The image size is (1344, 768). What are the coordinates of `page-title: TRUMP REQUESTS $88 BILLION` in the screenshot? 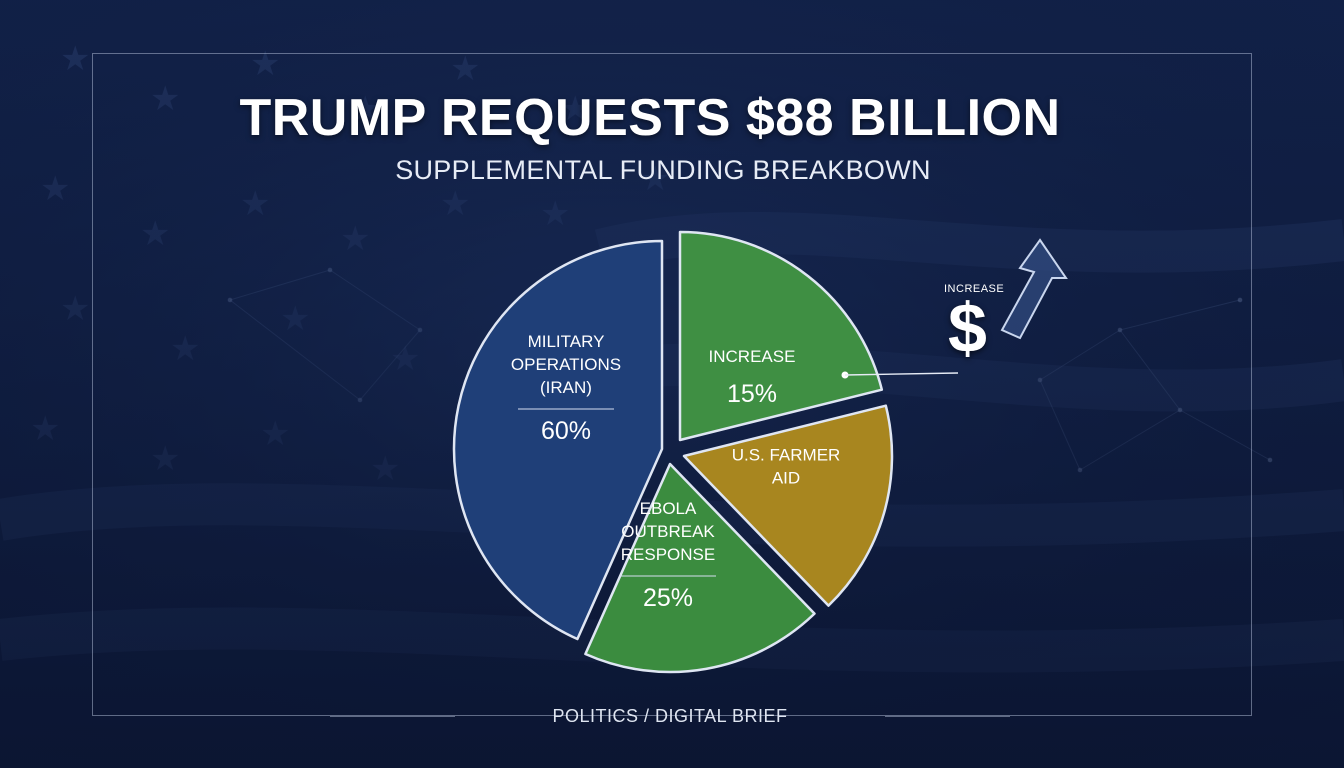 It's located at (650, 118).